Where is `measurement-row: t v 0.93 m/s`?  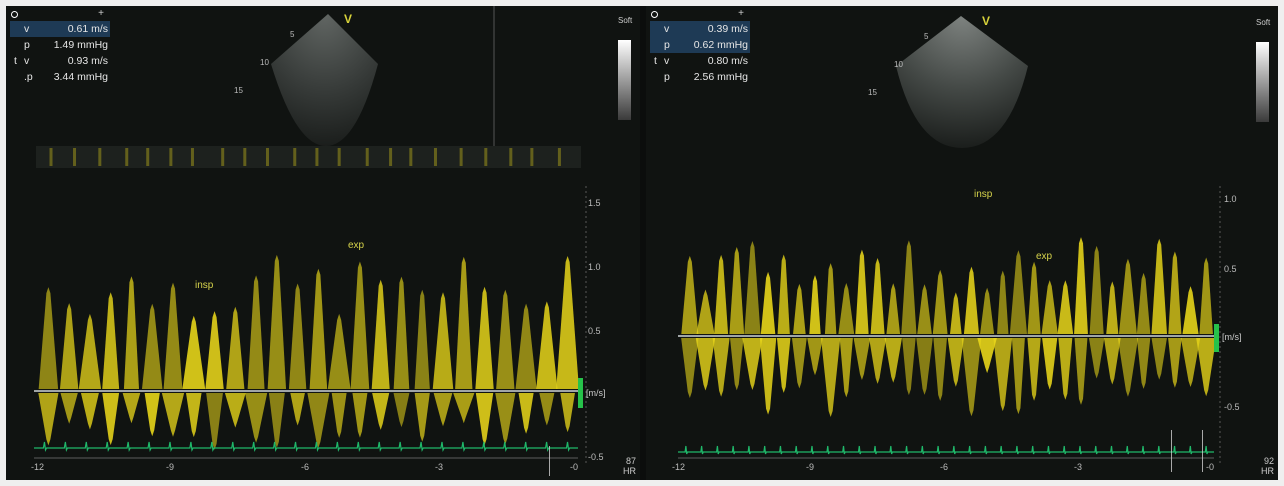
measurement-row: t v 0.93 m/s is located at coordinates (61, 61).